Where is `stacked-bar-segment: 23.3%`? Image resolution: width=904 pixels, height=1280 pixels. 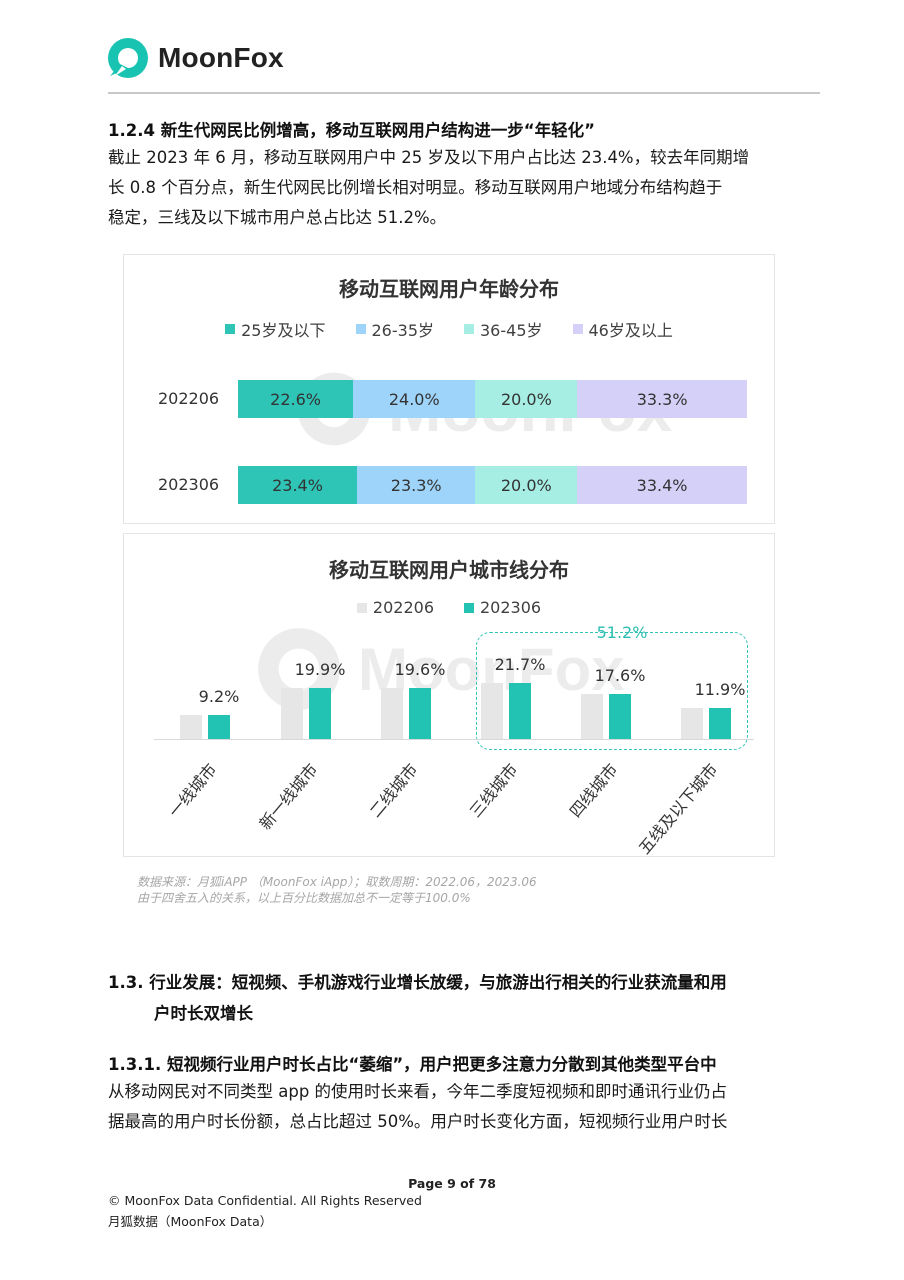
stacked-bar-segment: 23.3% is located at coordinates (416, 485).